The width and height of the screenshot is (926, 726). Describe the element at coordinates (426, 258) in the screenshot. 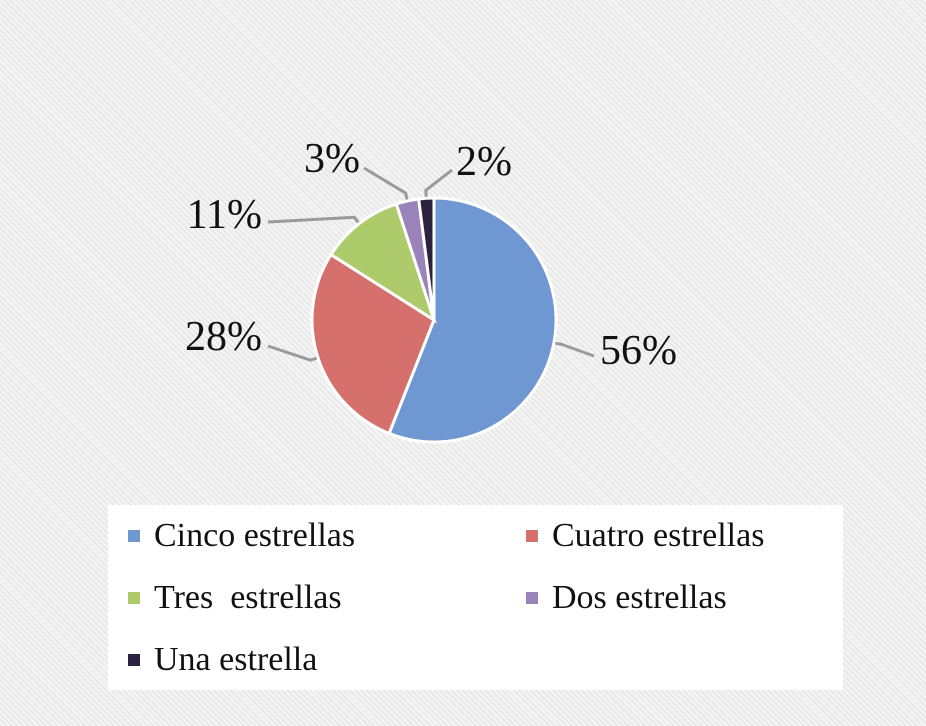

I see `pie-slice-una` at that location.